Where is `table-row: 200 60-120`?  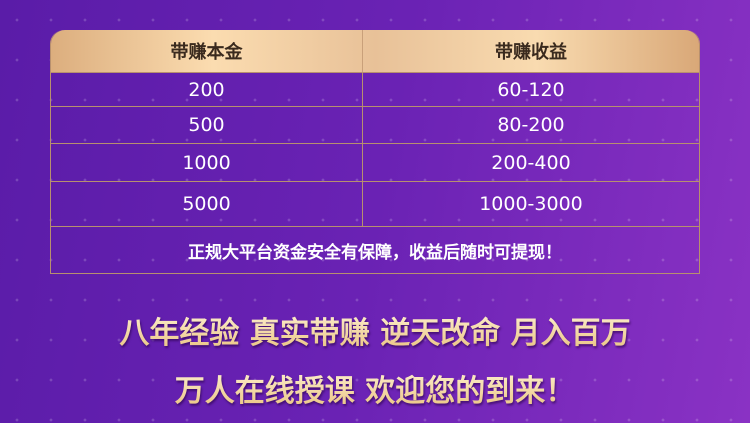 table-row: 200 60-120 is located at coordinates (375, 89).